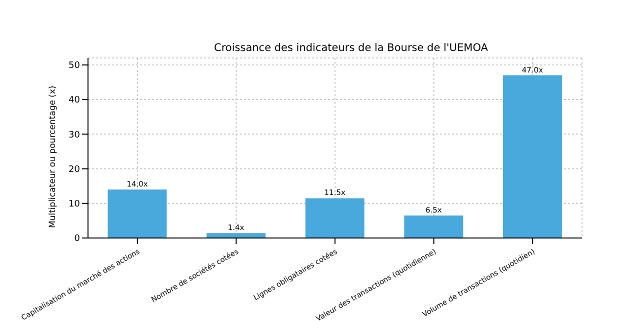 The image size is (622, 330). What do you see at coordinates (74, 205) in the screenshot?
I see `y-tick-label: 10` at bounding box center [74, 205].